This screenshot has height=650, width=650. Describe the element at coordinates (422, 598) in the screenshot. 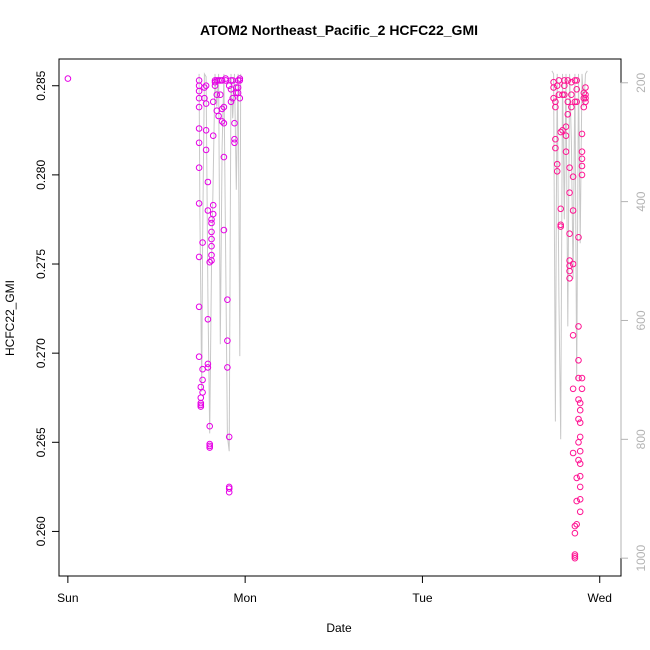

I see `x-tick-label: Tue` at that location.